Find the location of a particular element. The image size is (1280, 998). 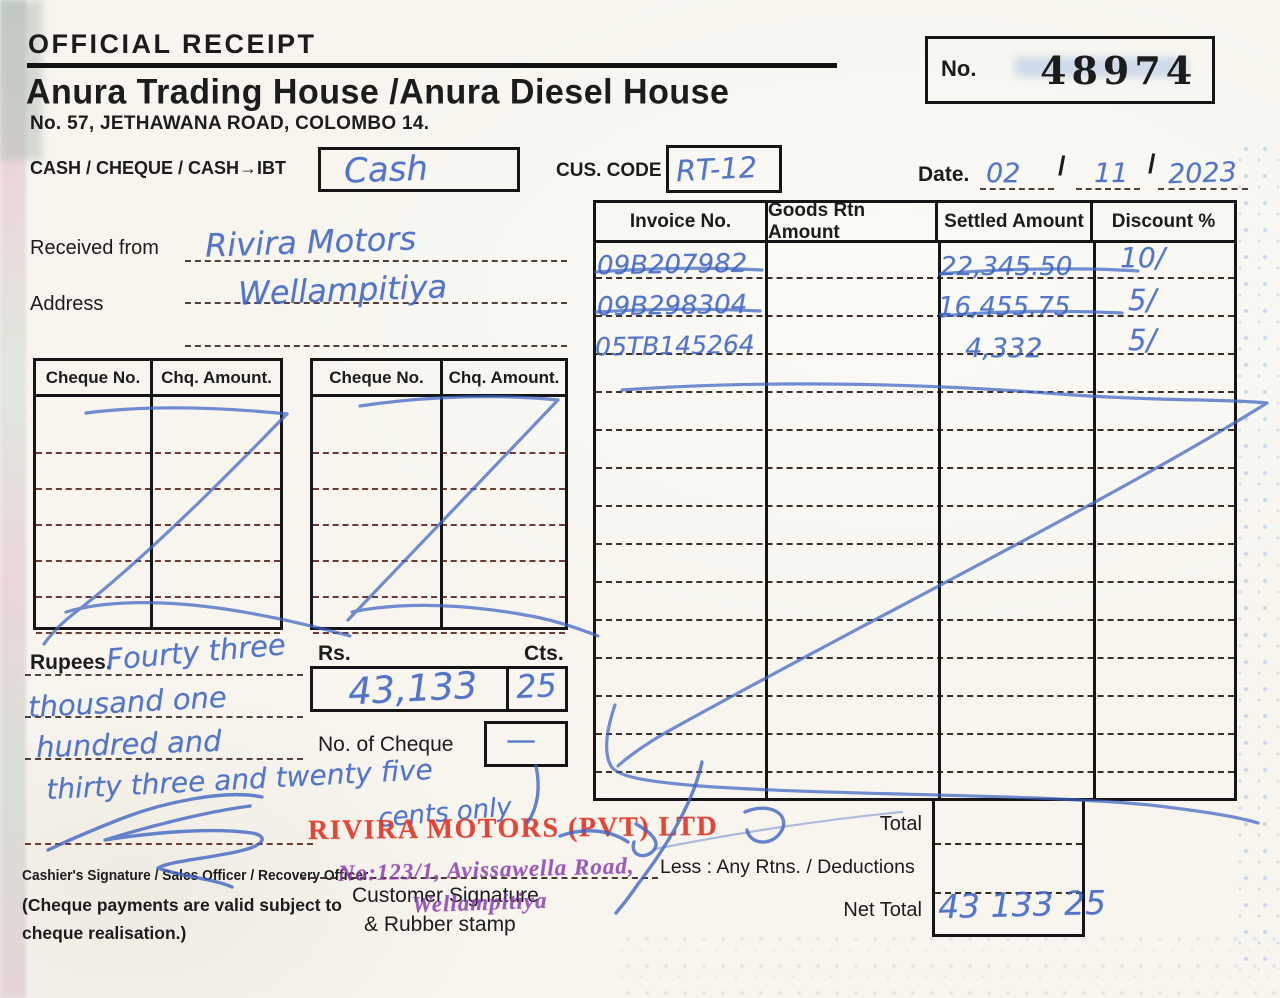

cheque-no-header-1: Cheque No. is located at coordinates (94, 377).